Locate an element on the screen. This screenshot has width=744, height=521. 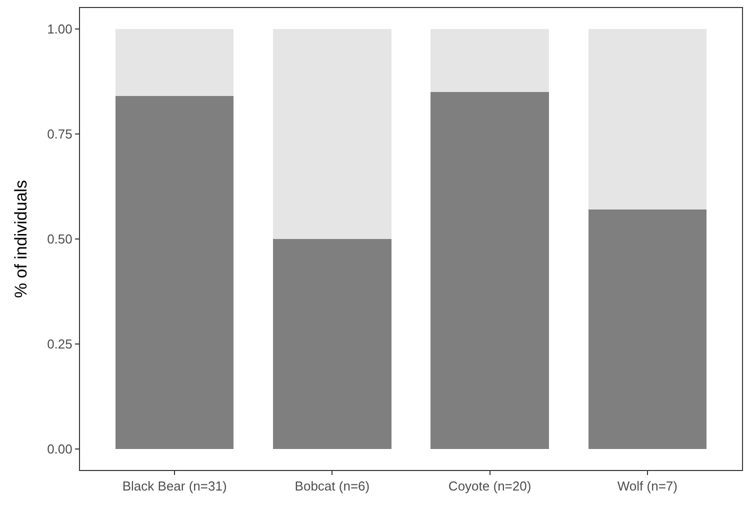
x-tick-label: Coyote (n=20) is located at coordinates (490, 486).